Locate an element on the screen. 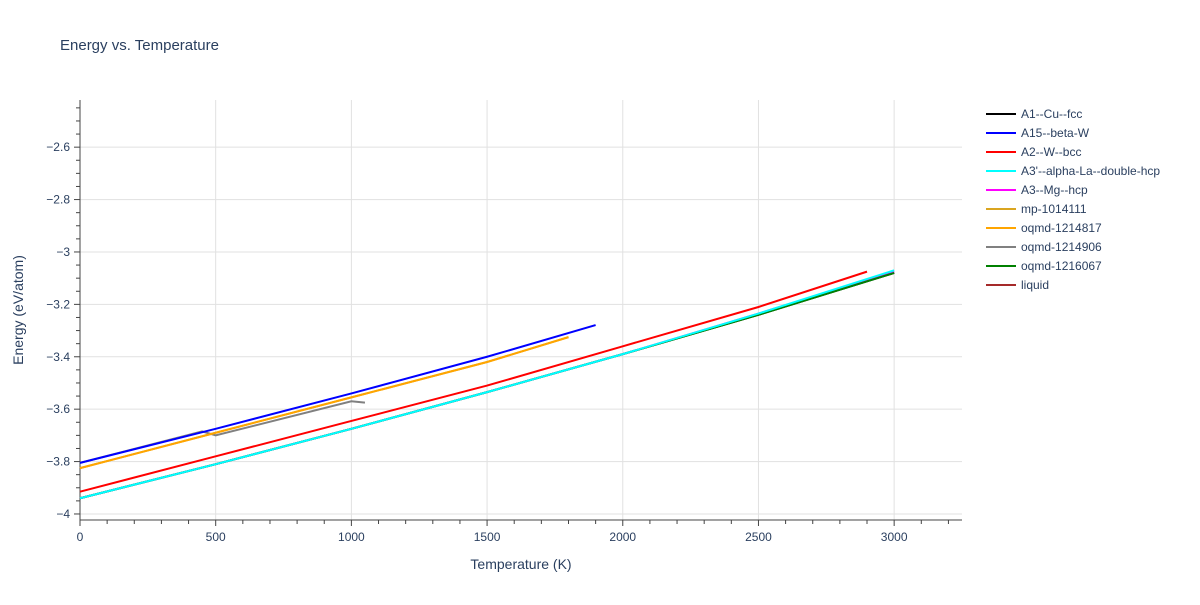 This screenshot has width=1200, height=605. x-tick-label: 1500 is located at coordinates (487, 537).